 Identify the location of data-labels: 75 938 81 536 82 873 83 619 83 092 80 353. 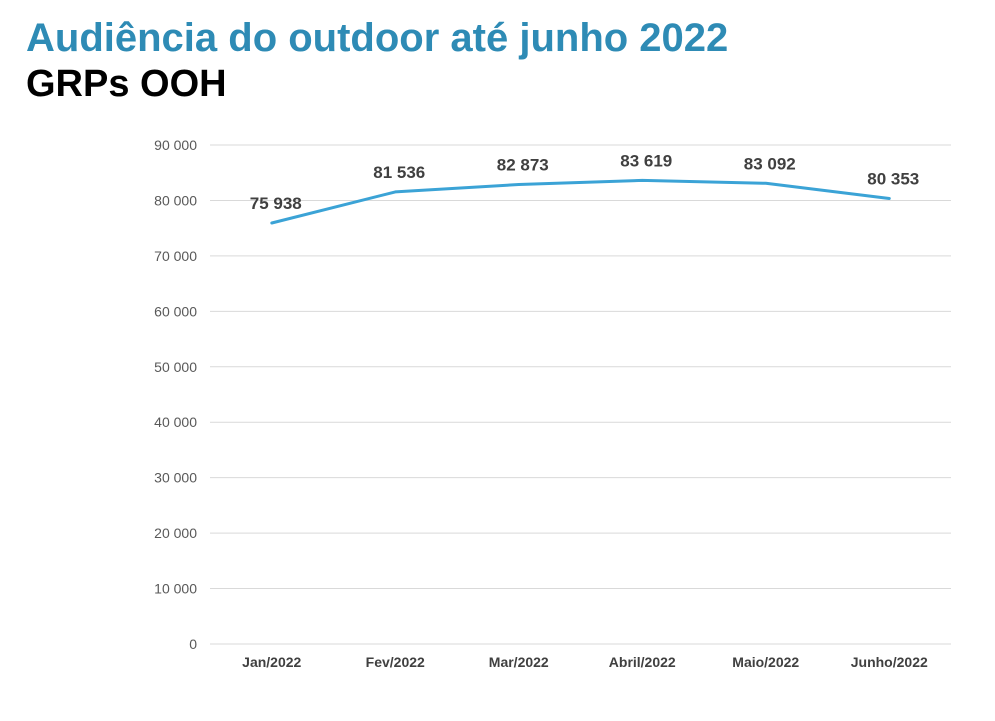
(585, 182).